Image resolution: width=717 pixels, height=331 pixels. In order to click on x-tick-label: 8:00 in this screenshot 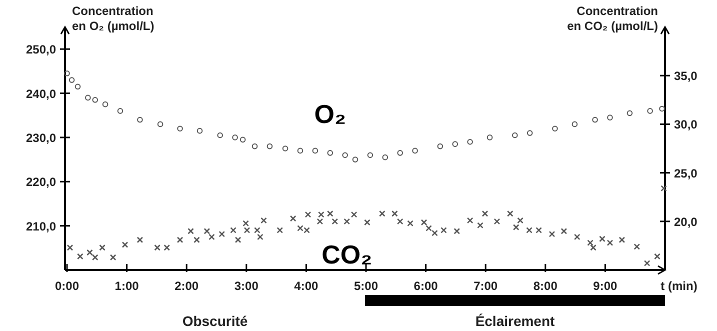, I will do `click(545, 286)`.